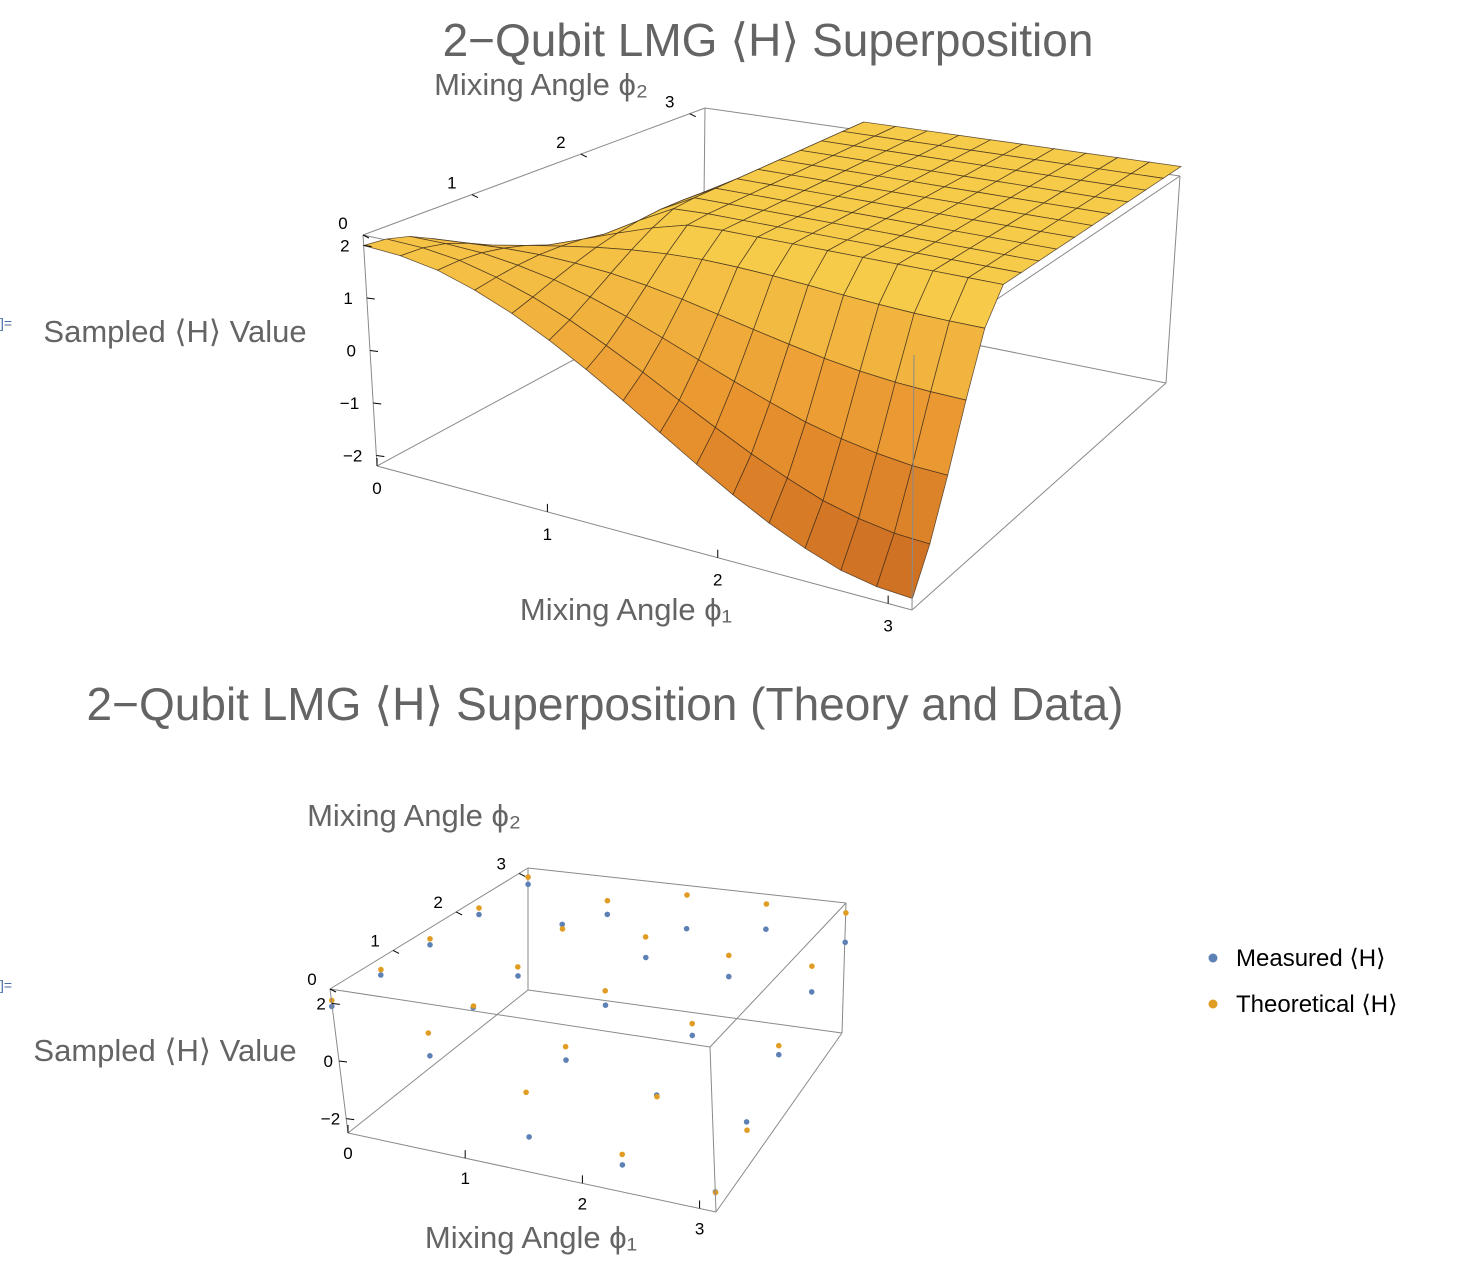 The height and width of the screenshot is (1286, 1466). Describe the element at coordinates (1310, 958) in the screenshot. I see `legend-measured-label: Measured ⟨H⟩` at that location.